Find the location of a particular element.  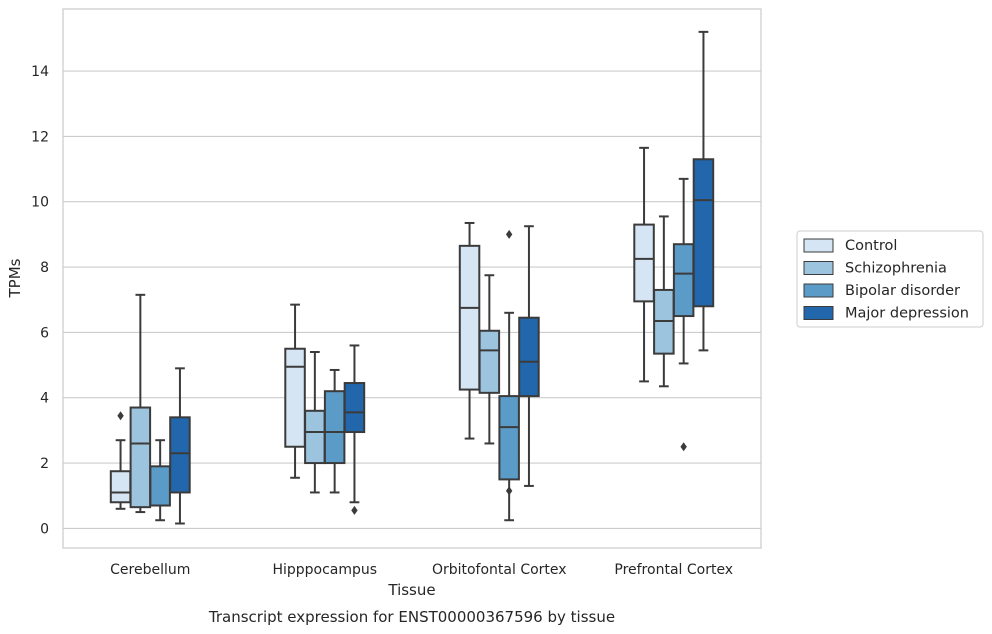

legend-label: Schizophrenia is located at coordinates (896, 269).